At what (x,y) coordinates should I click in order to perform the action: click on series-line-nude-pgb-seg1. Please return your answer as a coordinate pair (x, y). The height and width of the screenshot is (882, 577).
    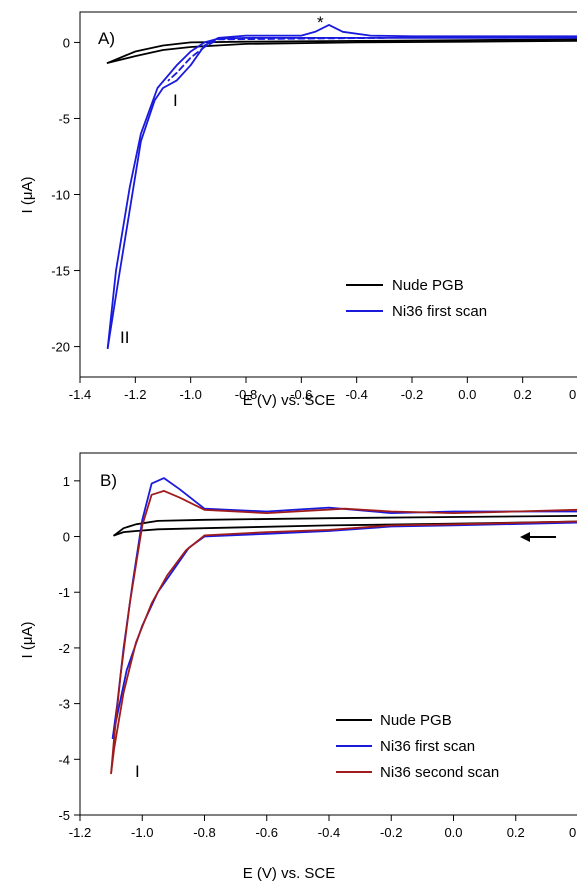
    Looking at the image, I should click on (341, 51).